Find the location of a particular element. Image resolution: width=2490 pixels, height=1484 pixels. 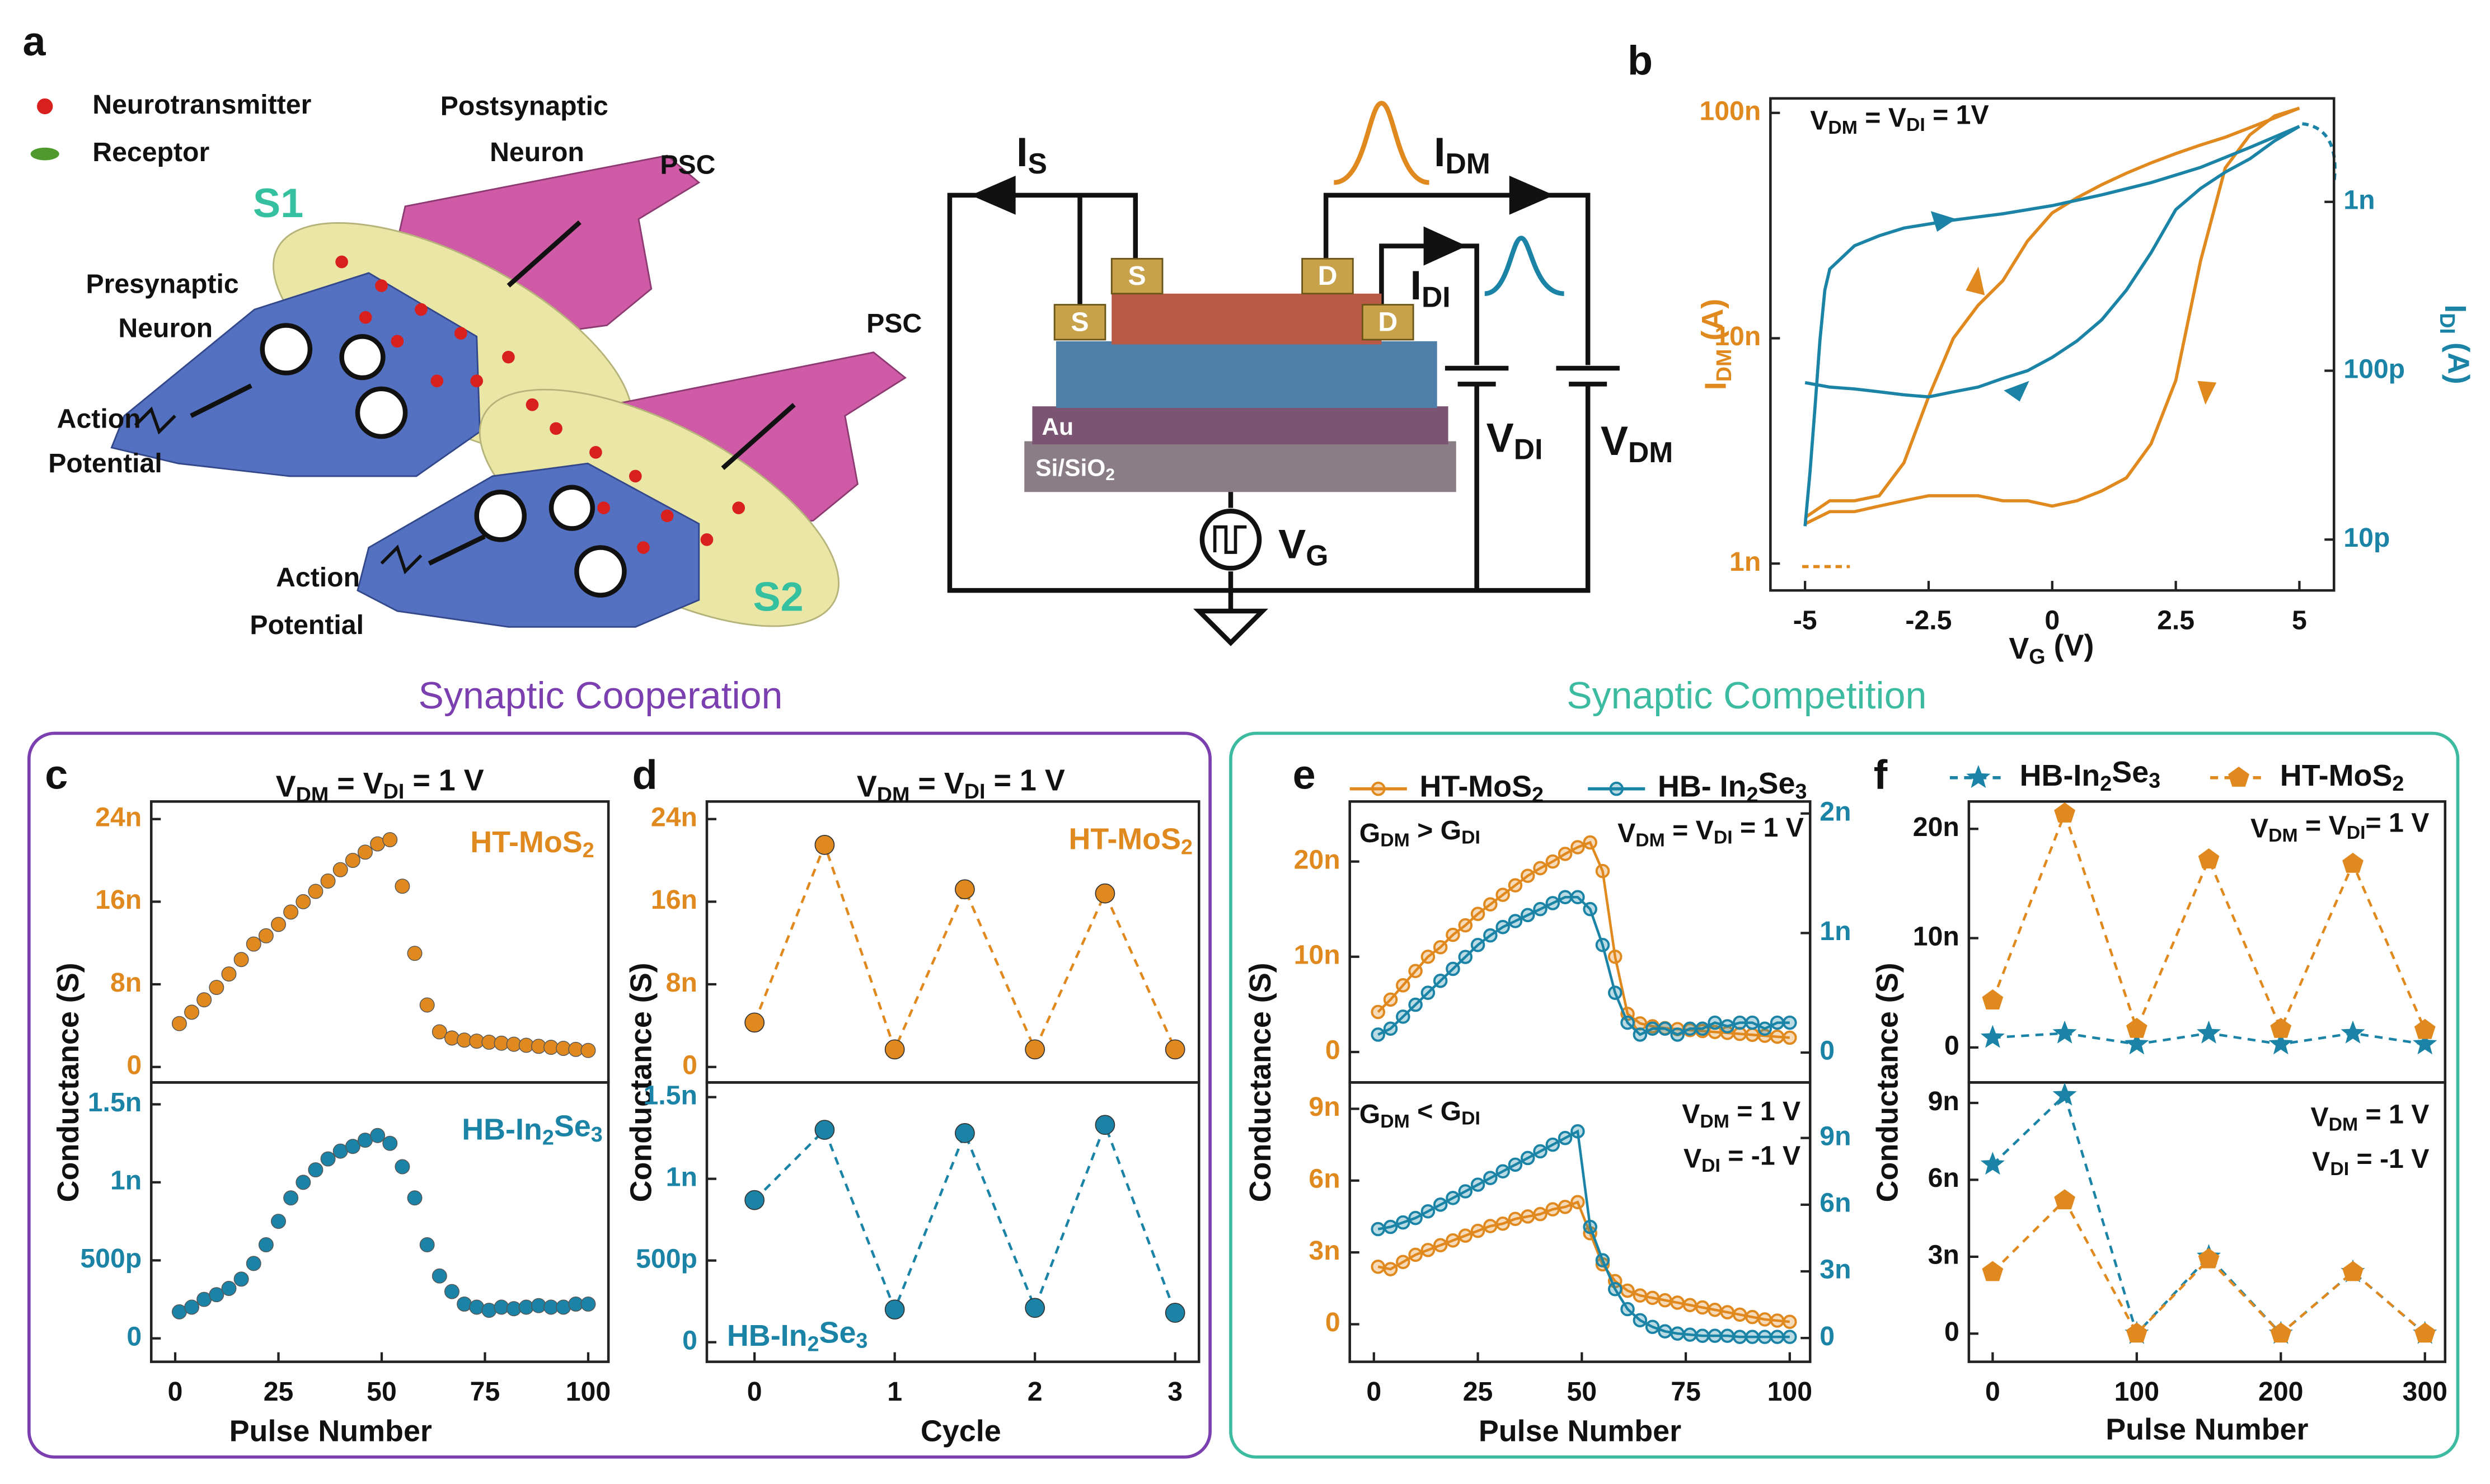

annotation-part: > G is located at coordinates (1435, 830).